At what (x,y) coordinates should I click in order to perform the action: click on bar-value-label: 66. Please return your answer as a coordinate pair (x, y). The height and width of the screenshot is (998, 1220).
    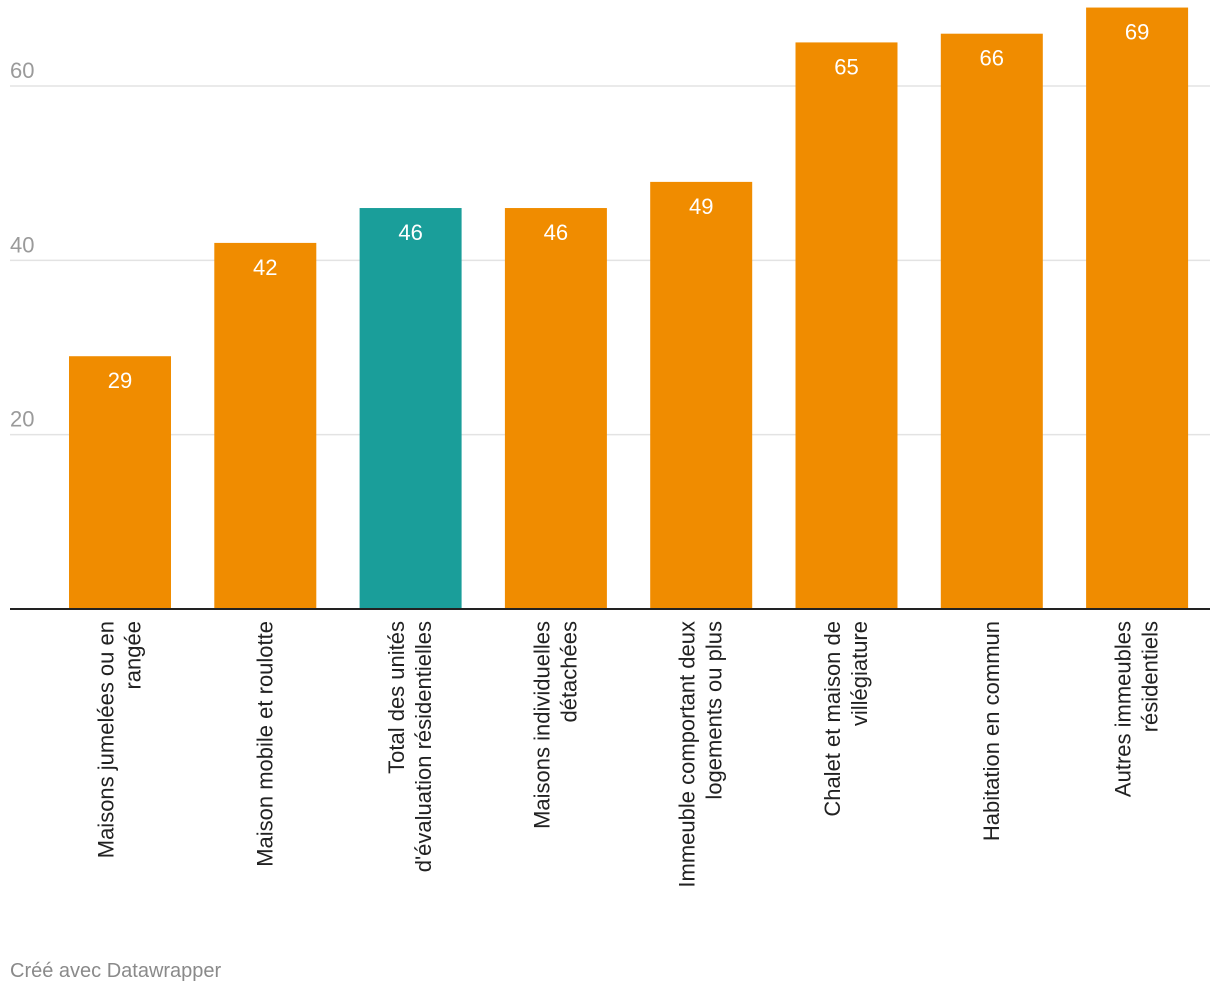
    Looking at the image, I should click on (992, 58).